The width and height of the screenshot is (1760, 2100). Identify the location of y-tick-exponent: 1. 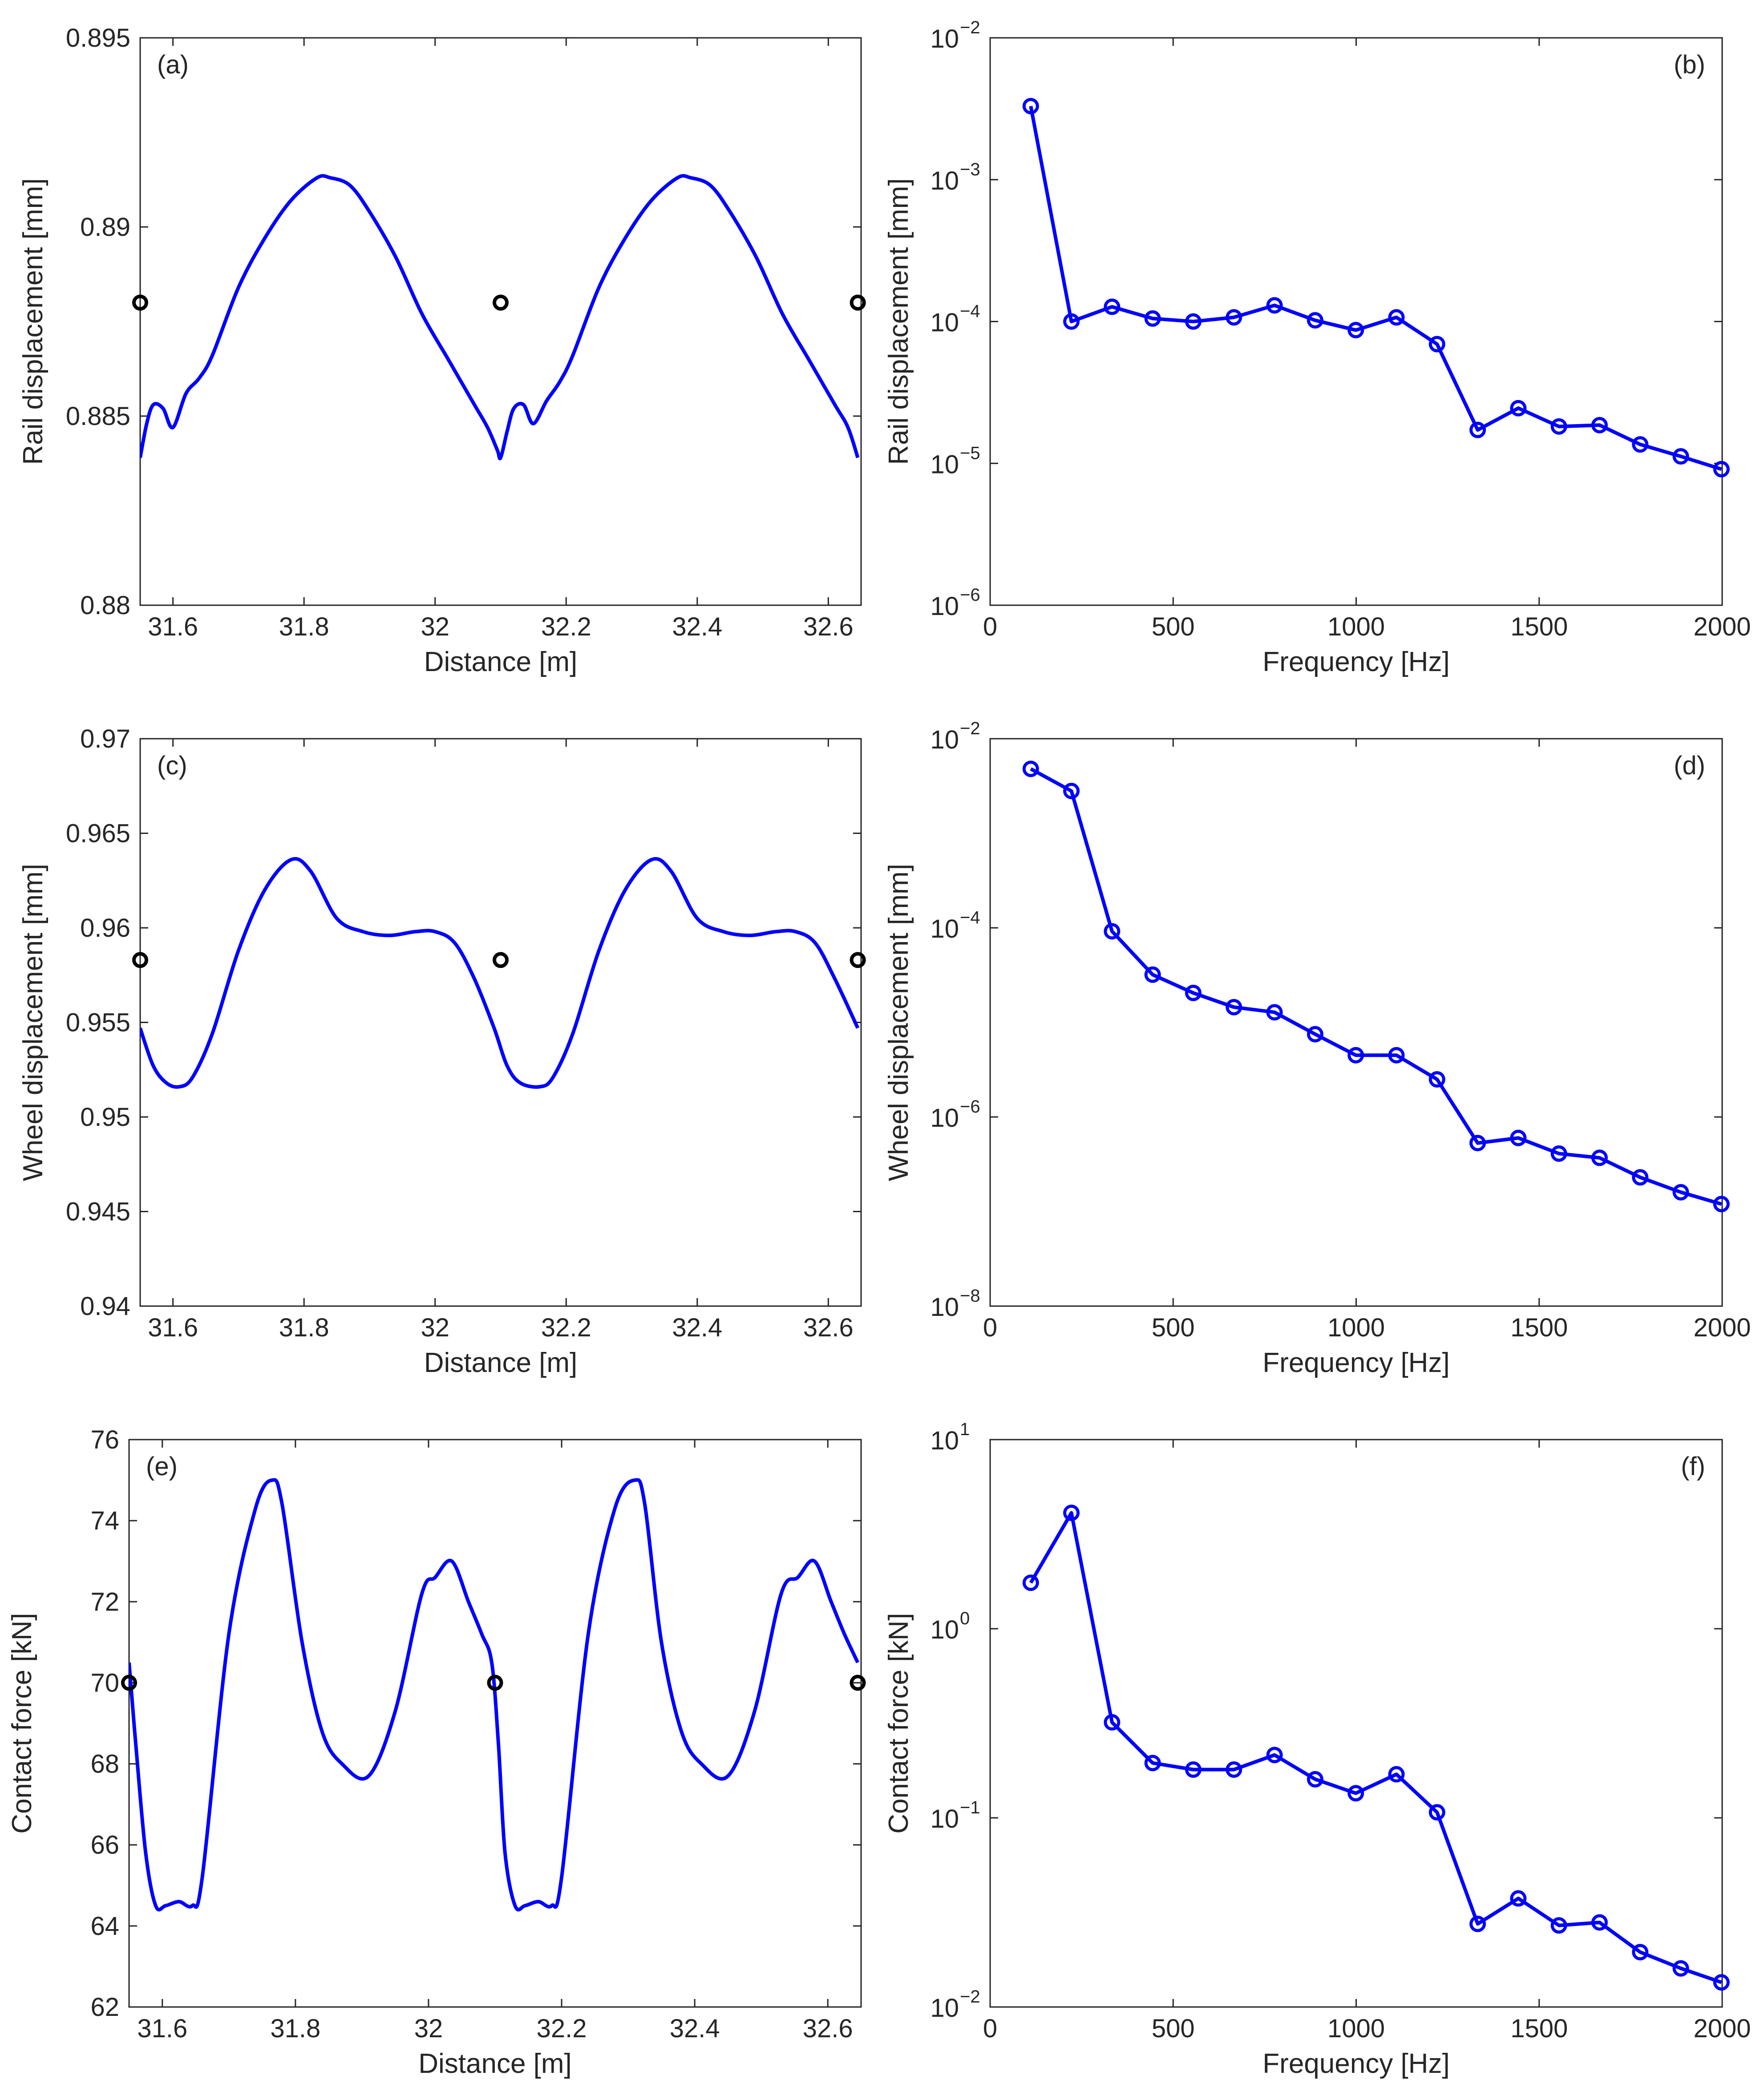
(965, 1429).